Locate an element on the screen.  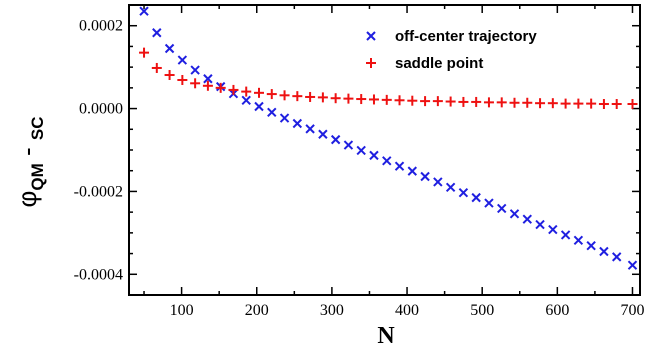
y-tick-label: -0.0002 is located at coordinates (98, 191).